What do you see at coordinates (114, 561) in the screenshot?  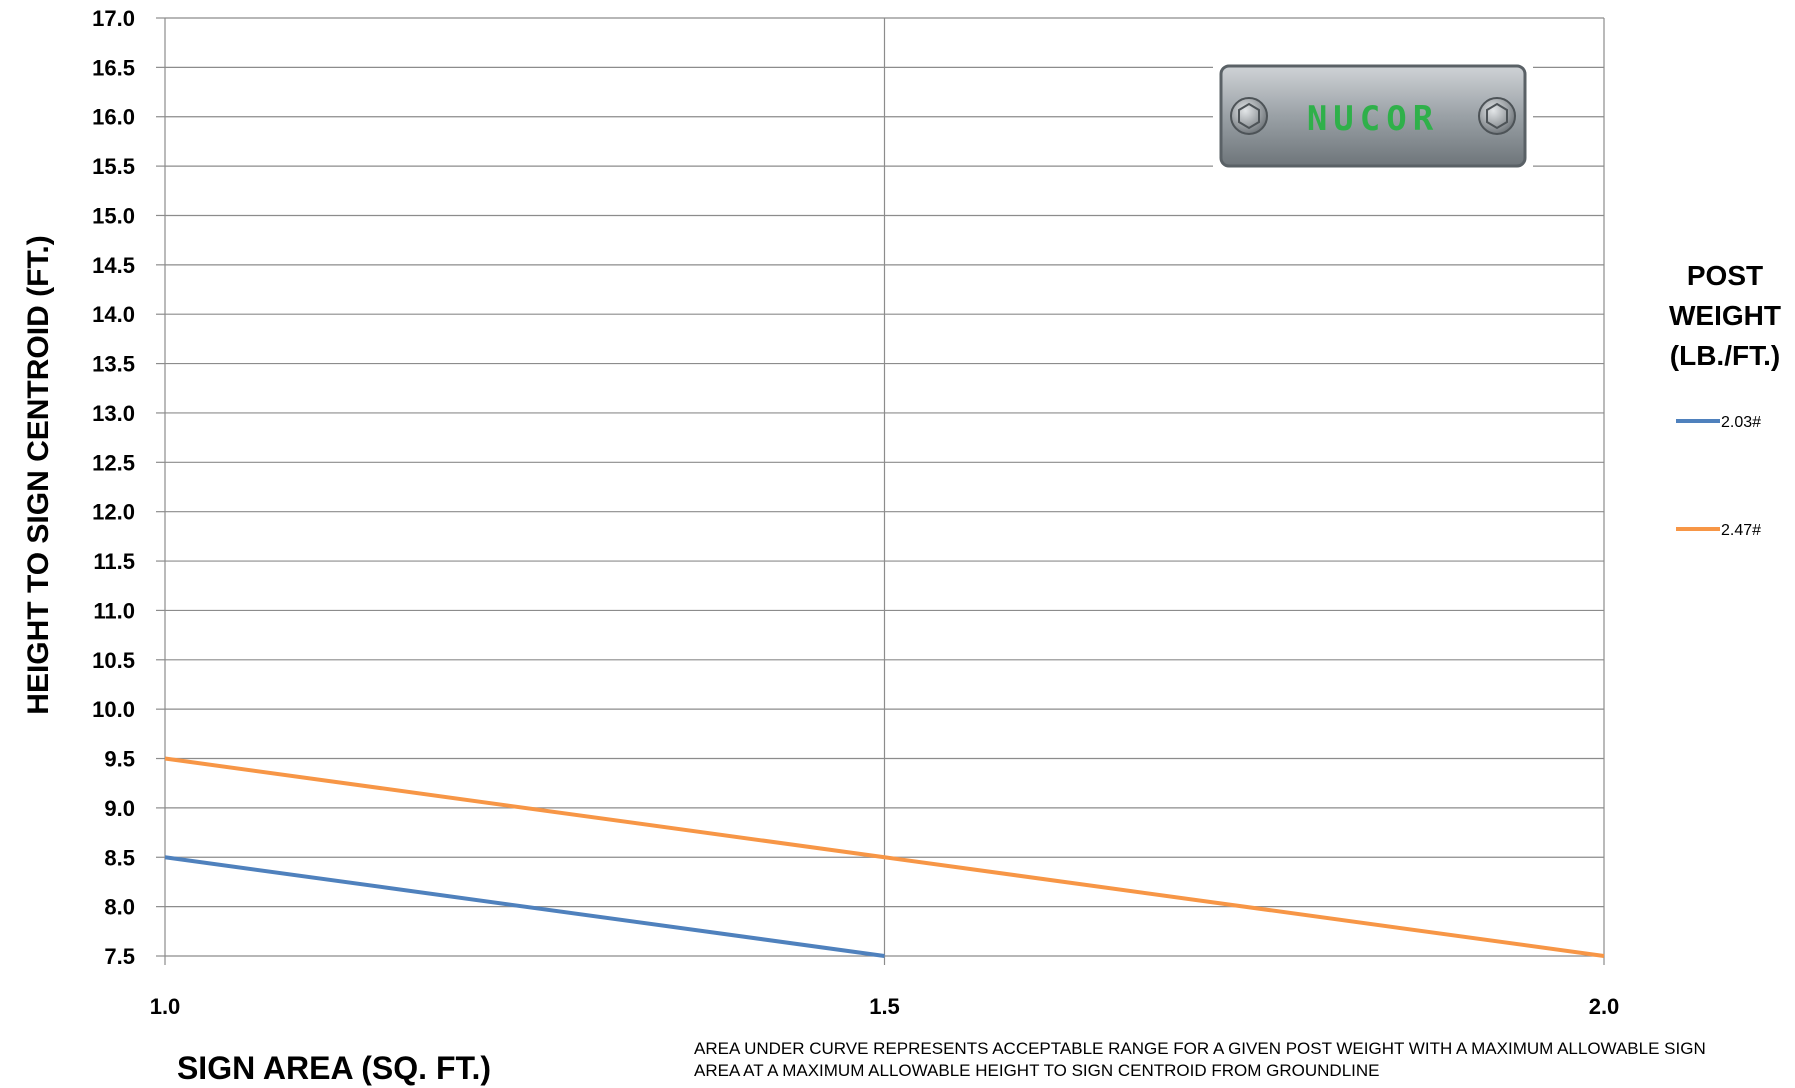 I see `y-tick-label: 11.5` at bounding box center [114, 561].